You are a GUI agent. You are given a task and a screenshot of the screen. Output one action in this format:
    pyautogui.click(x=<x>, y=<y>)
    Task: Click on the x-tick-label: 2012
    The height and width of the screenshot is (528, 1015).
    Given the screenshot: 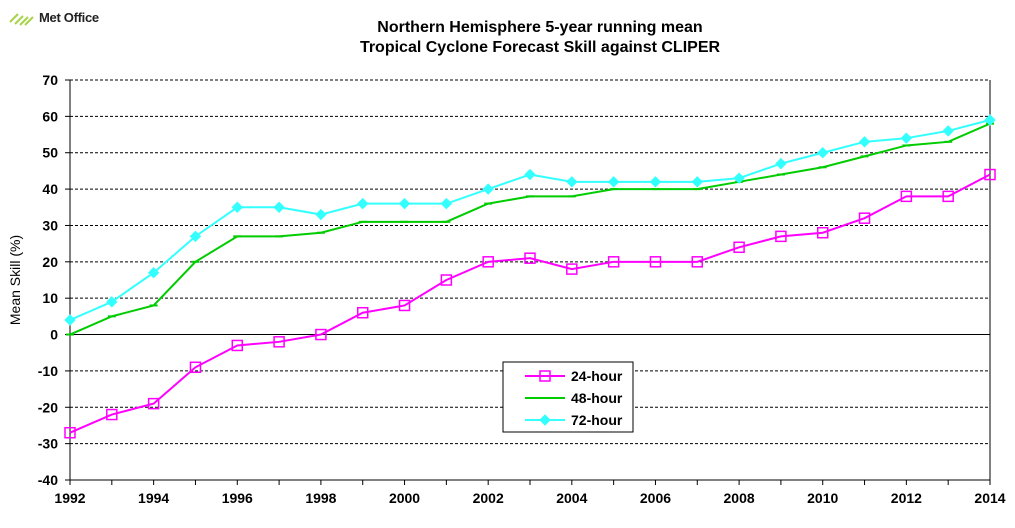 What is the action you would take?
    pyautogui.click(x=906, y=498)
    